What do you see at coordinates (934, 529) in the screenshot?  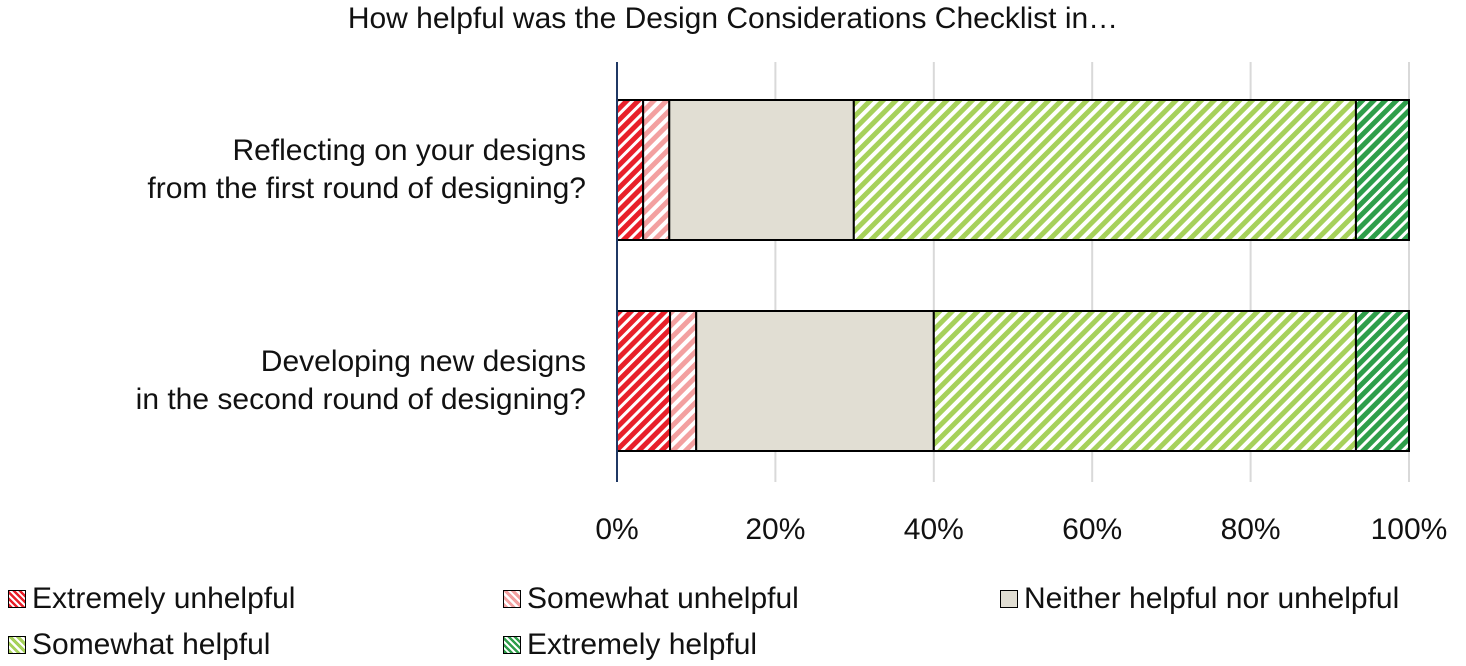 I see `x-tick-label: 40%` at bounding box center [934, 529].